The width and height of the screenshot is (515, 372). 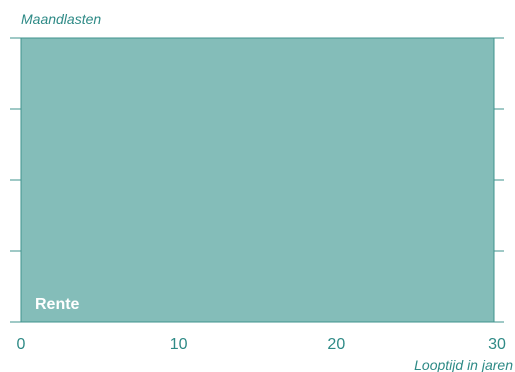 I want to click on x-ticks: 0 10 20 30, so click(x=261, y=344).